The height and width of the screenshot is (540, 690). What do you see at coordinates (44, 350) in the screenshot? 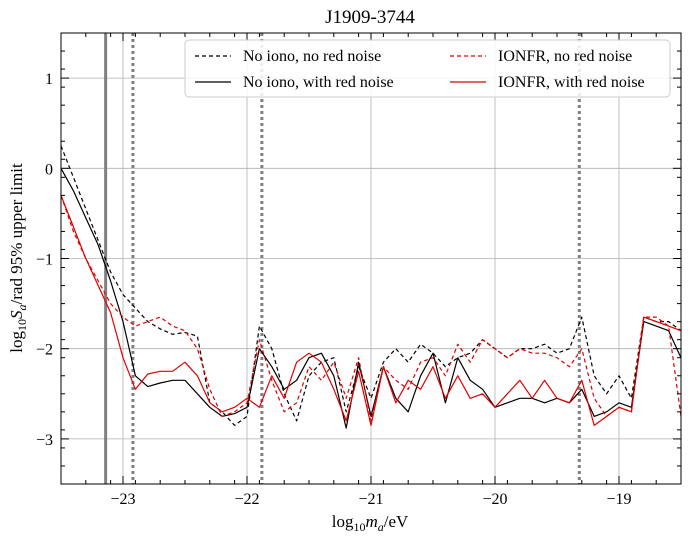
I see `y-tick-label: −2` at bounding box center [44, 350].